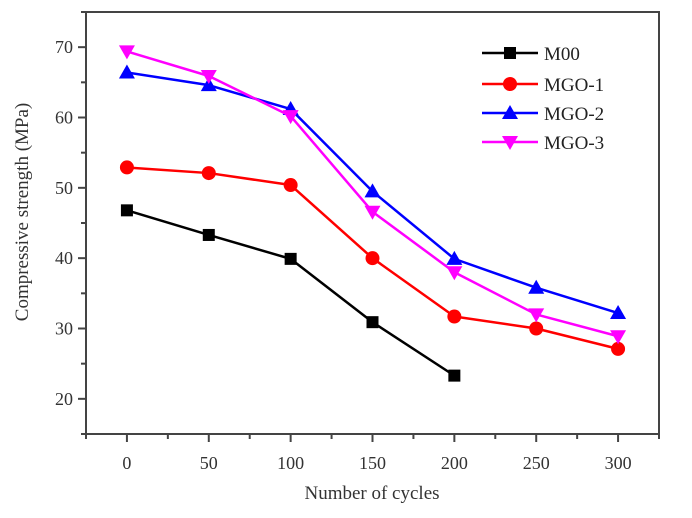  I want to click on y-axis: 20 30 40 50 60 70, so click(70, 223).